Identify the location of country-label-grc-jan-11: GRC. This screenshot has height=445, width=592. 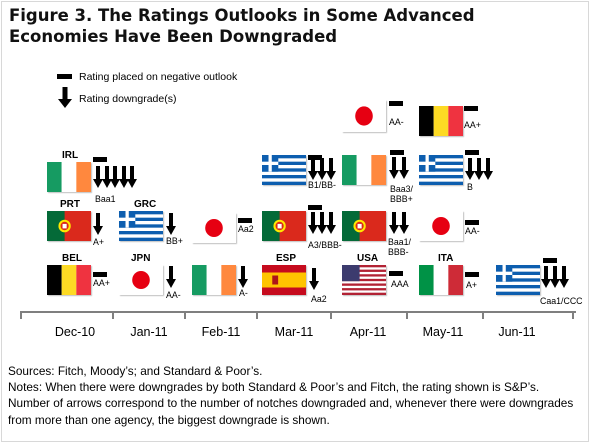
(145, 204).